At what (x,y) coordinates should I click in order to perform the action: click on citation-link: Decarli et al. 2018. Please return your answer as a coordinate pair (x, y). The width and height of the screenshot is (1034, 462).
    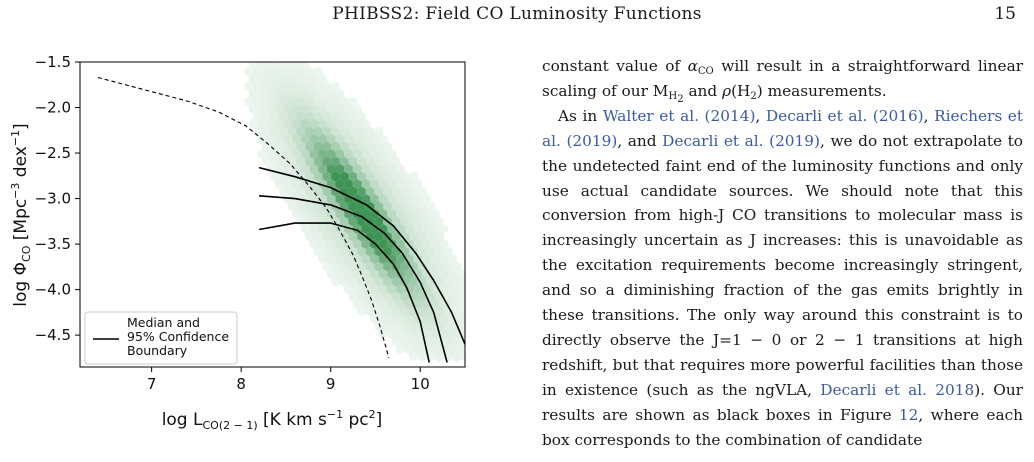
    Looking at the image, I should click on (897, 389).